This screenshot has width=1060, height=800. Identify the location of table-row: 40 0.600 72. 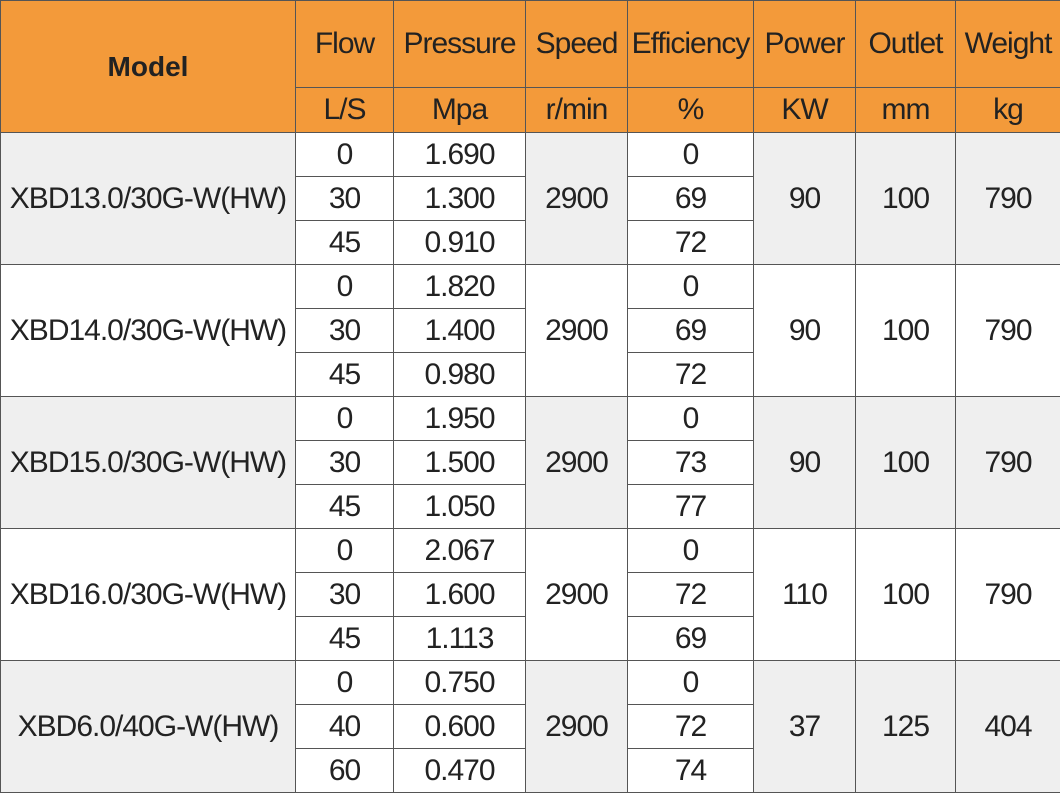
(530, 726).